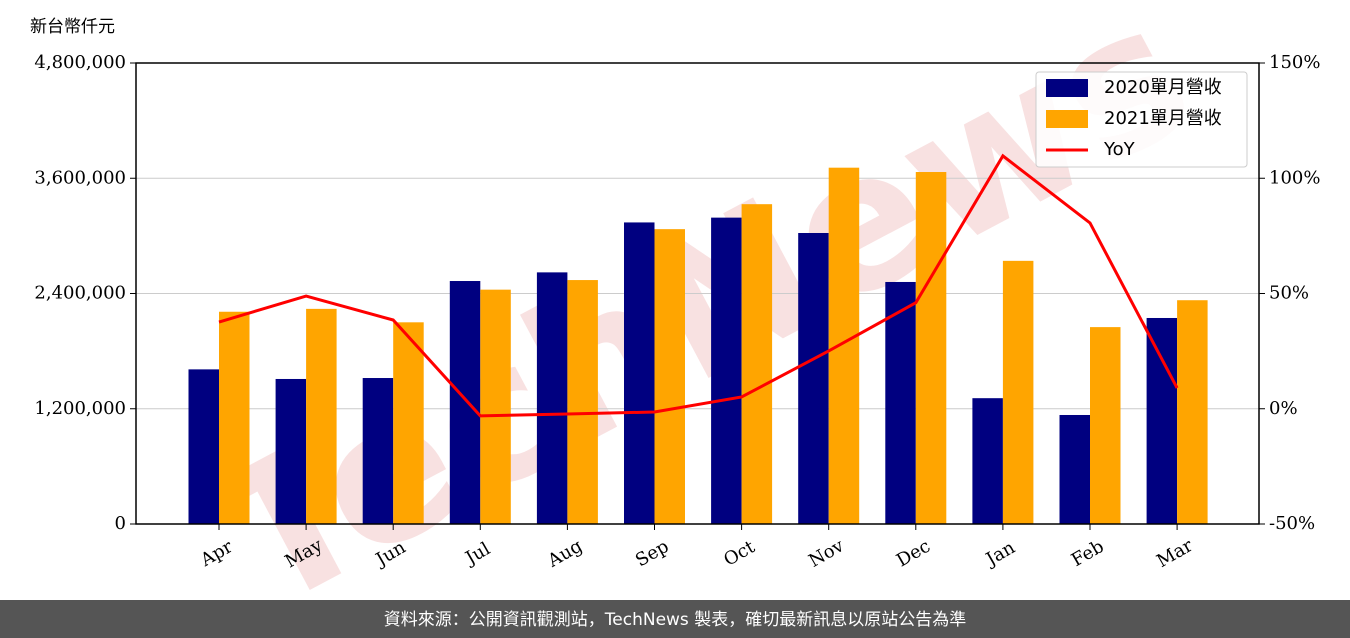 Image resolution: width=1350 pixels, height=638 pixels. I want to click on legend-label: 2020單月營收, so click(1163, 87).